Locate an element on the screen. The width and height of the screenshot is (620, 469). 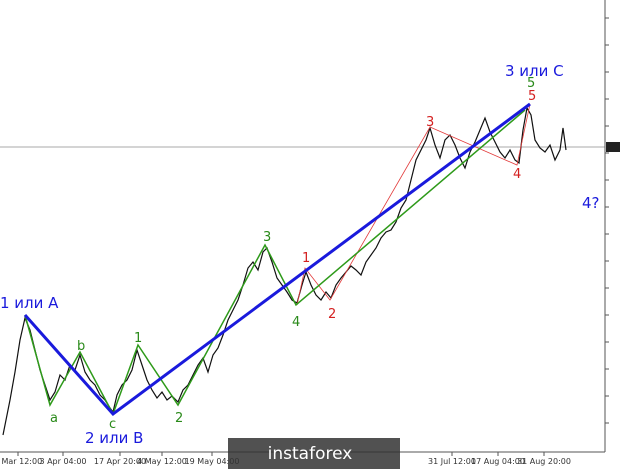
x-tick-label: 19 May 04:00 is located at coordinates (212, 461).